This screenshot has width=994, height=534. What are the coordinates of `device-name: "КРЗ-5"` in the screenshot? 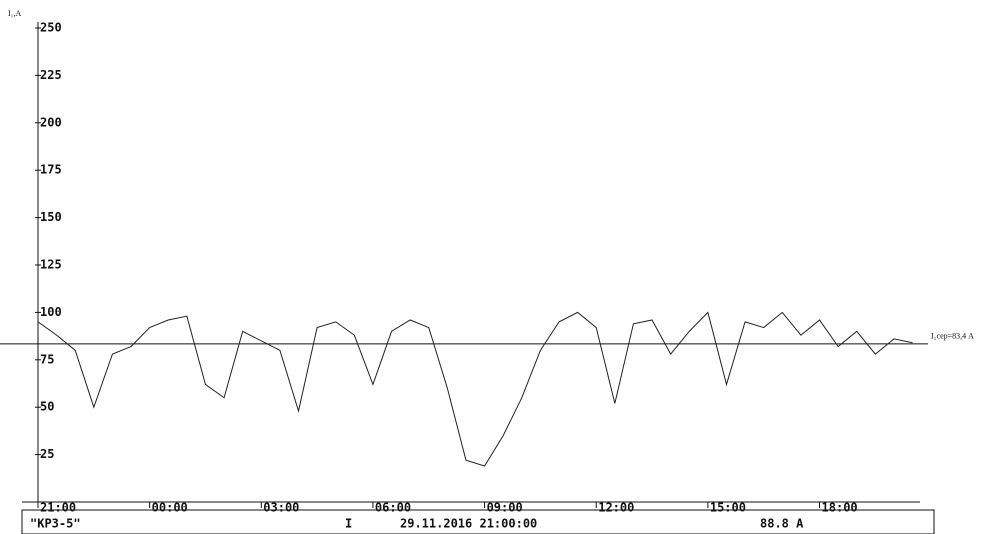 It's located at (55, 524).